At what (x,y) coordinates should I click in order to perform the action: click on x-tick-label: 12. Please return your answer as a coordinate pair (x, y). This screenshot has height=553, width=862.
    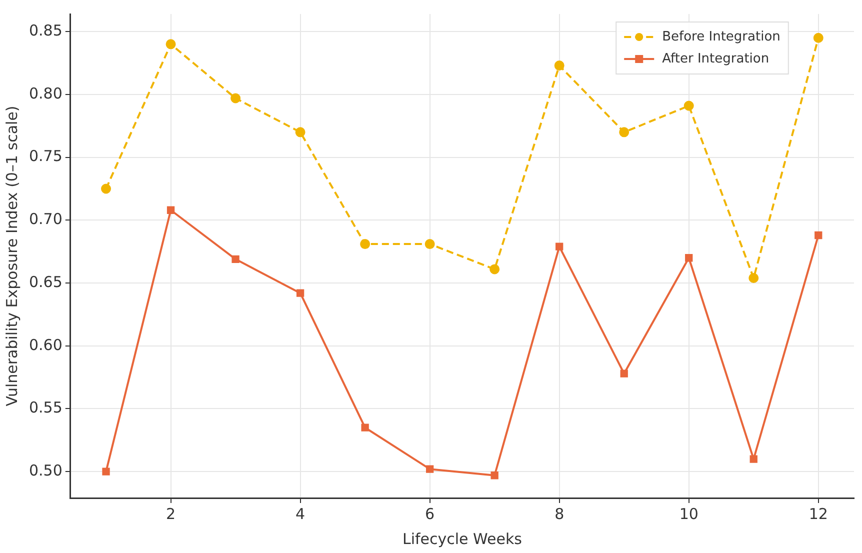
    Looking at the image, I should click on (818, 513).